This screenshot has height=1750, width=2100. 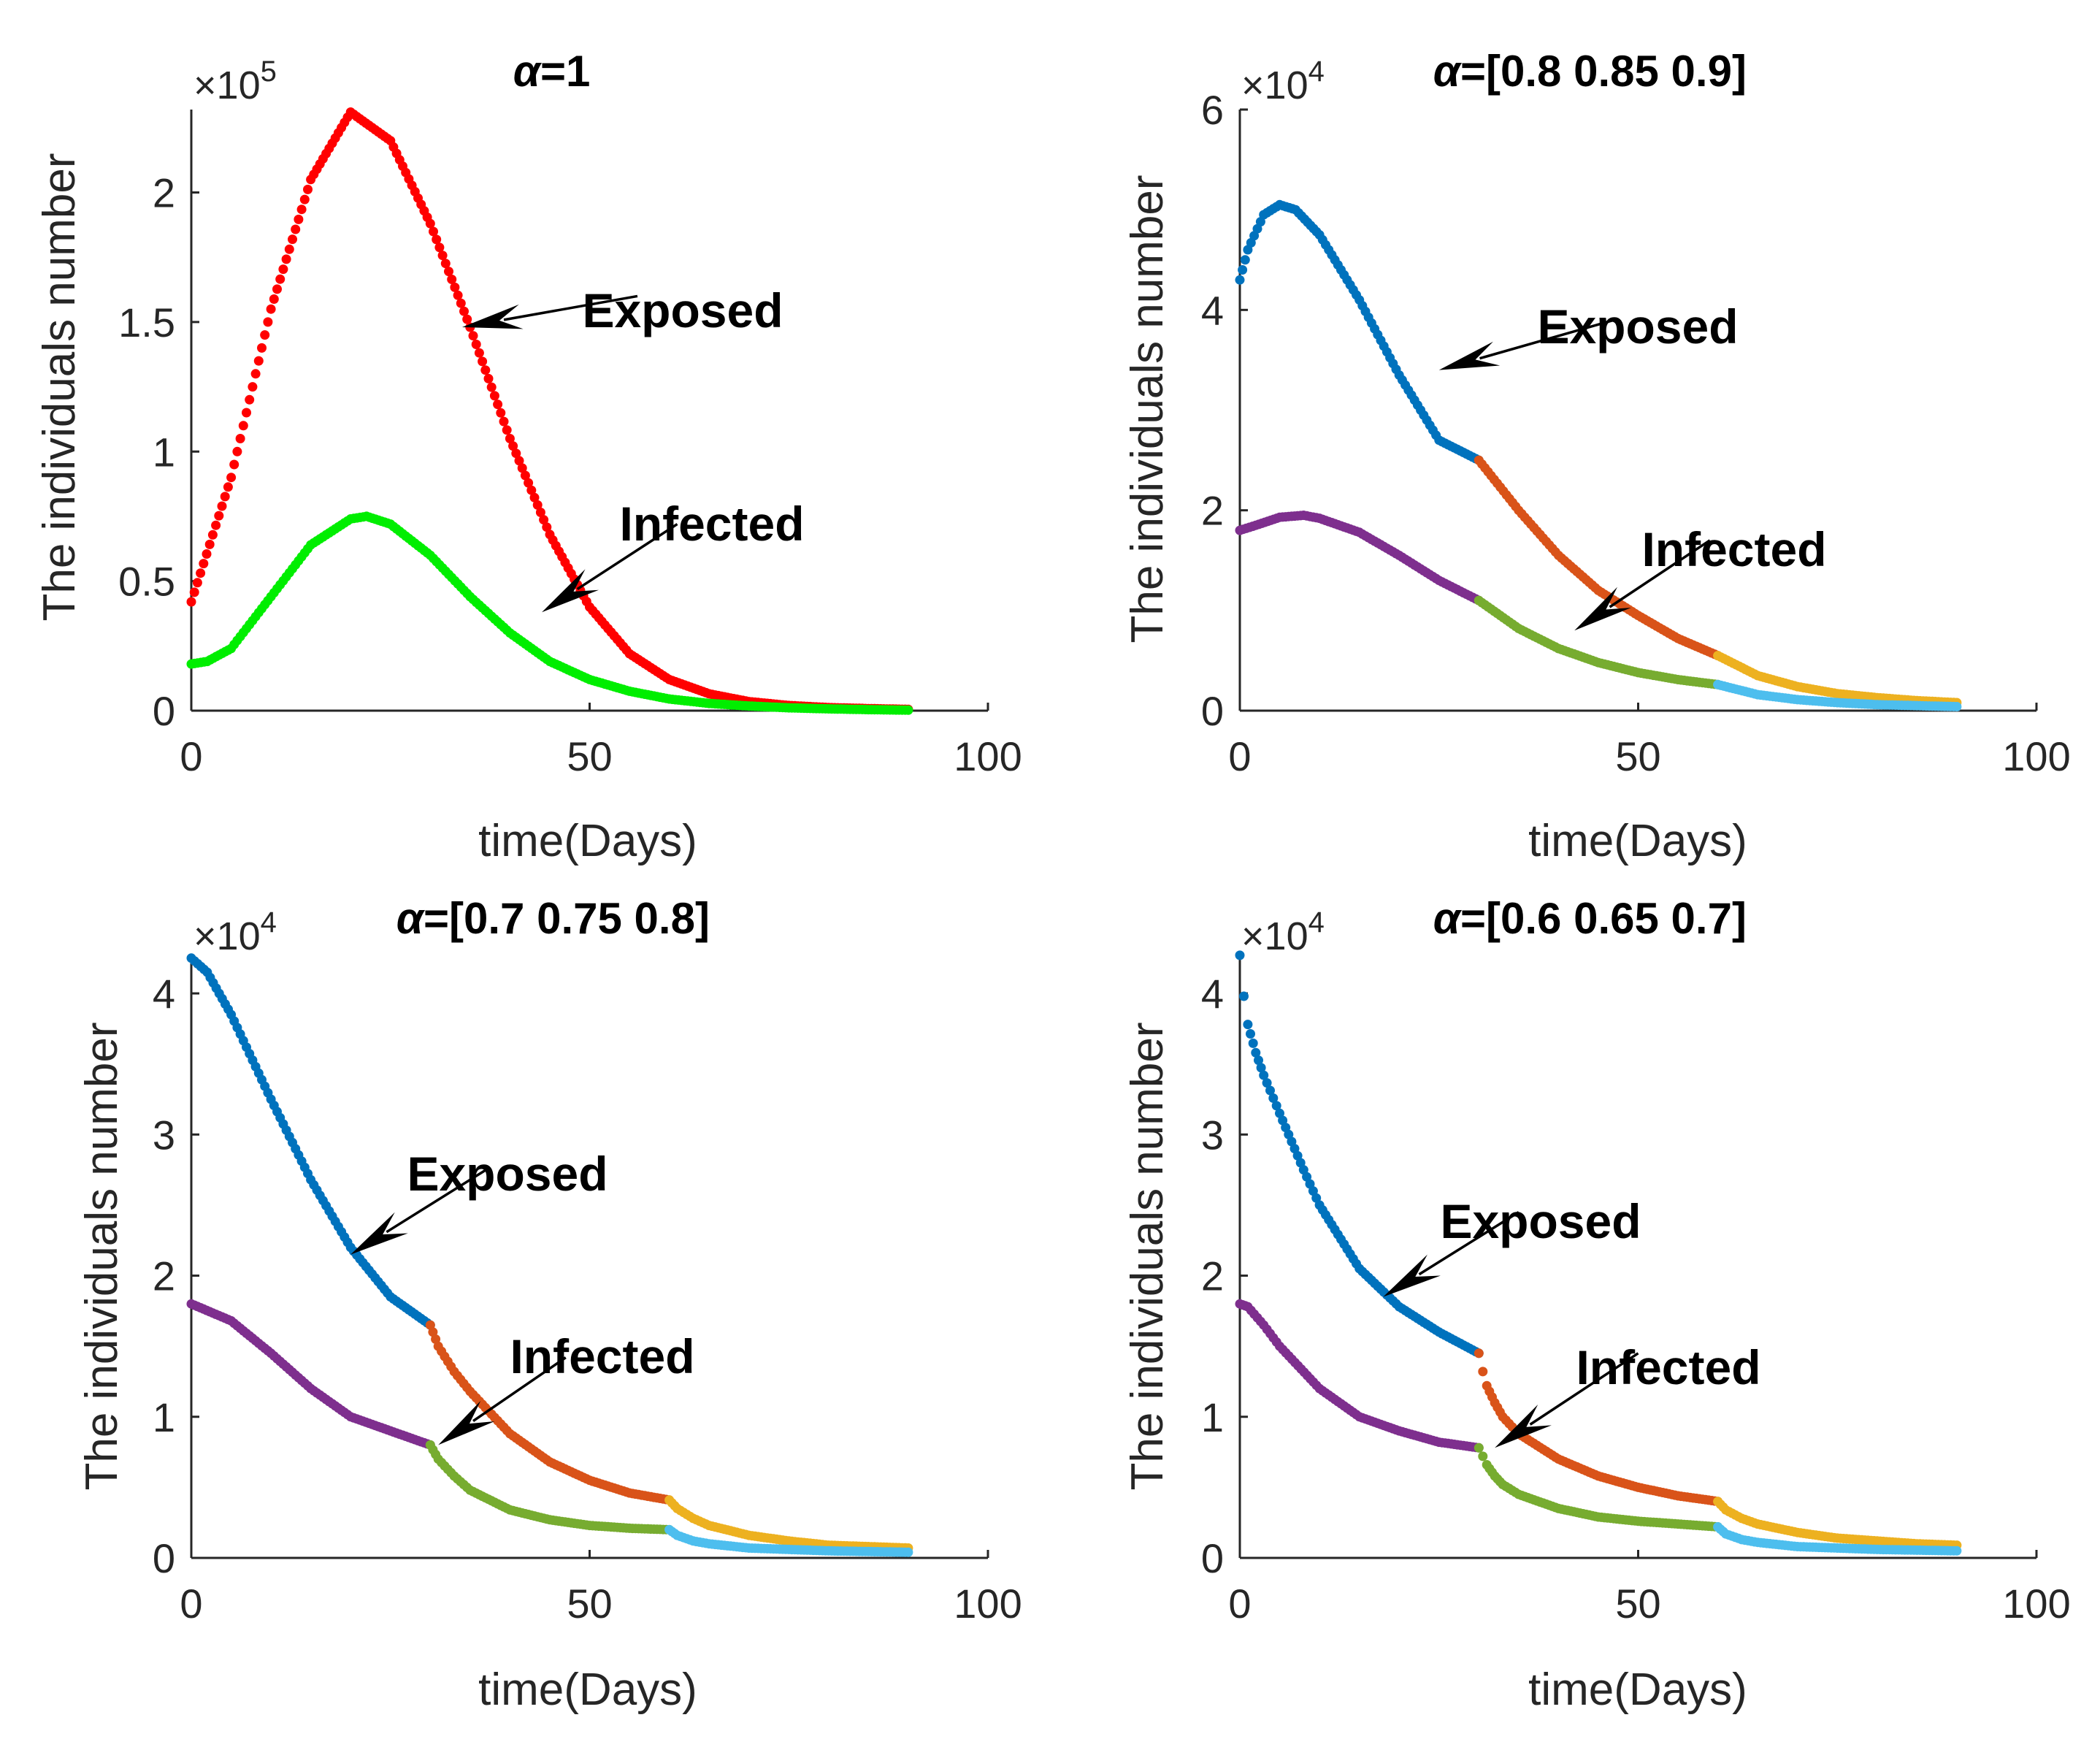 What do you see at coordinates (1274, 936) in the screenshot?
I see `y-multiplier-base: ×10` at bounding box center [1274, 936].